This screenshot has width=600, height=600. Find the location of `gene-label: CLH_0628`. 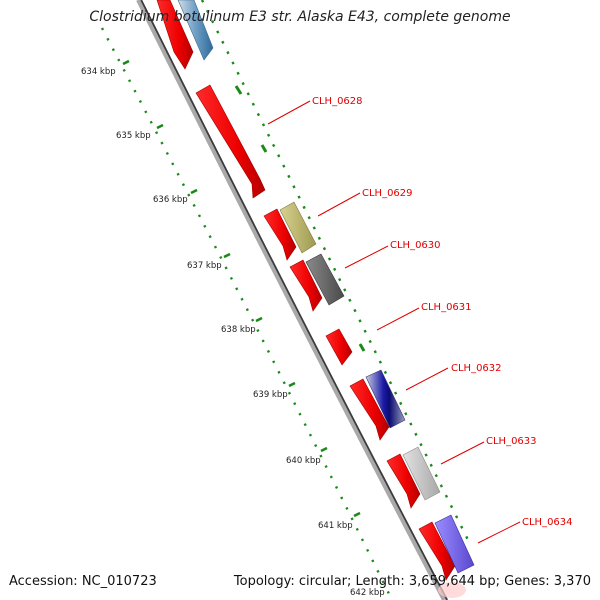

gene-label: CLH_0628 is located at coordinates (337, 101).